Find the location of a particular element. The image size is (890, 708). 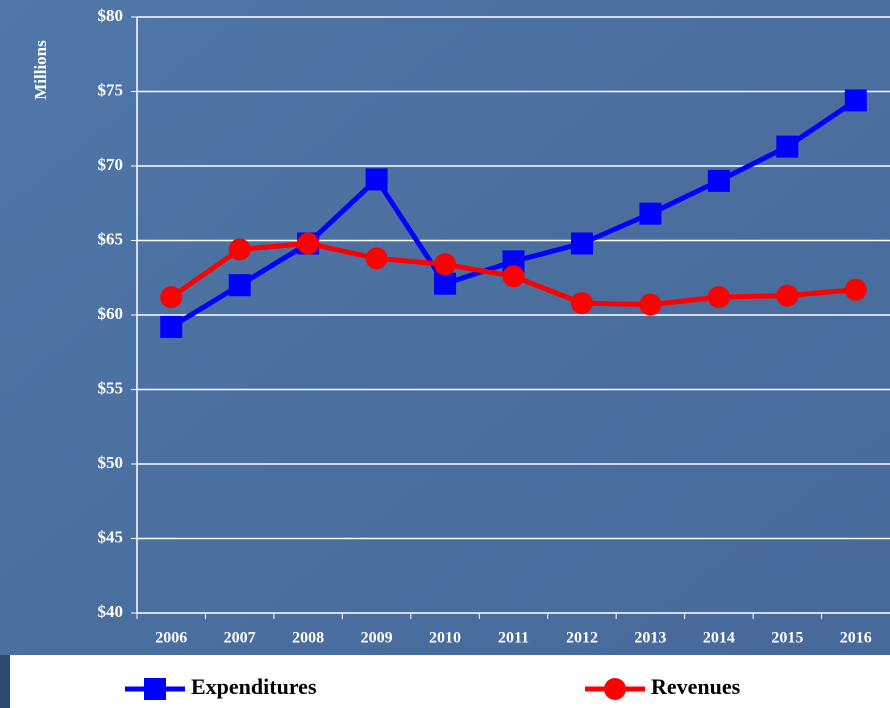

legend-label: Revenues is located at coordinates (696, 686).